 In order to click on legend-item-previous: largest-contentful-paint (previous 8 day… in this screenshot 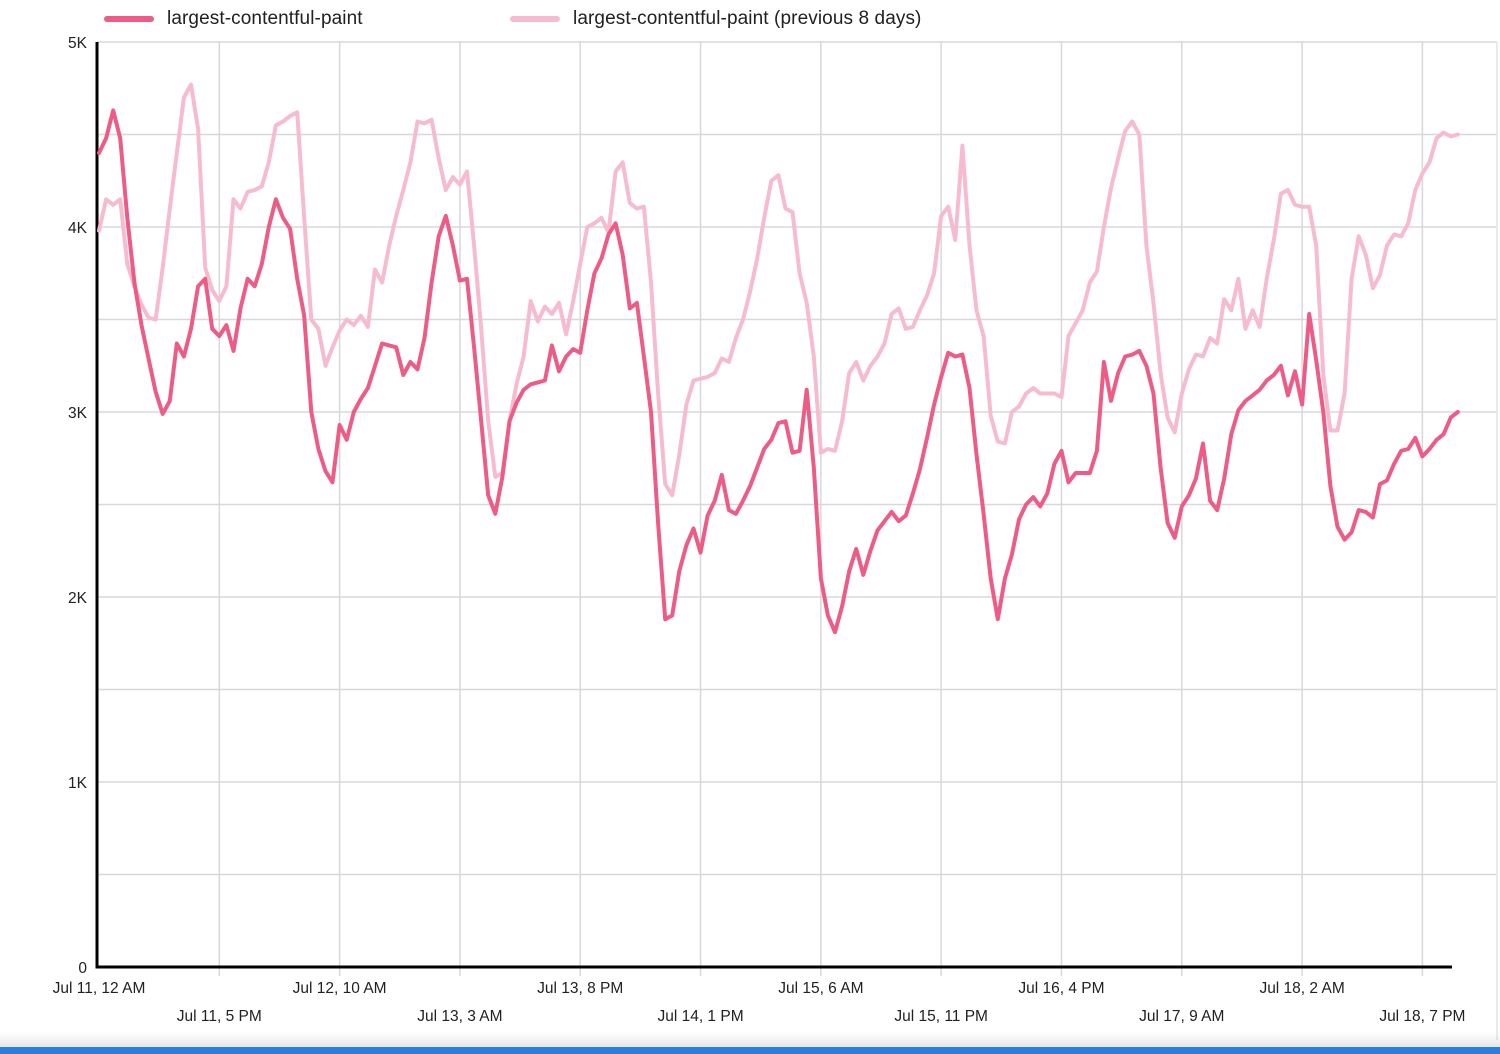, I will do `click(715, 19)`.